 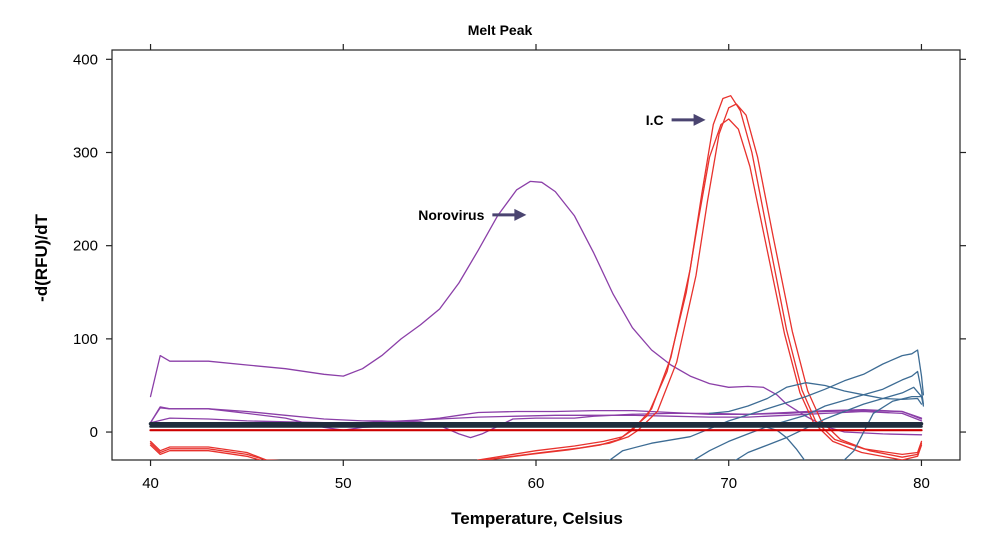 What do you see at coordinates (85, 59) in the screenshot?
I see `y-tick-label: 400` at bounding box center [85, 59].